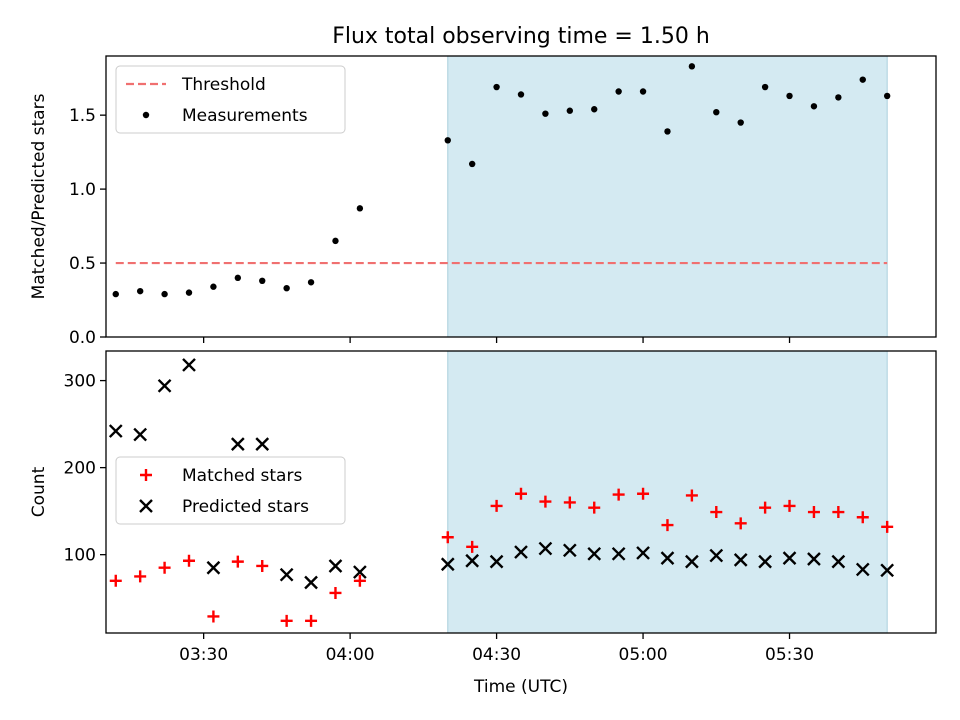 Image resolution: width=960 pixels, height=720 pixels. What do you see at coordinates (80, 469) in the screenshot?
I see `y-tick-label: 200` at bounding box center [80, 469].